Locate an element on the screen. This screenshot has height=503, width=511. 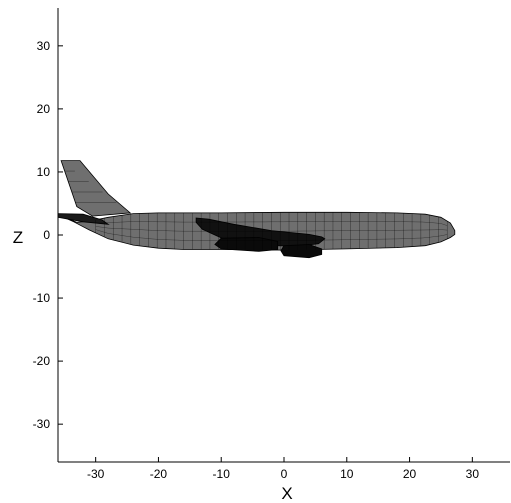
x-ticks: -30 -20 -10 0 10 20 30 is located at coordinates (283, 469).